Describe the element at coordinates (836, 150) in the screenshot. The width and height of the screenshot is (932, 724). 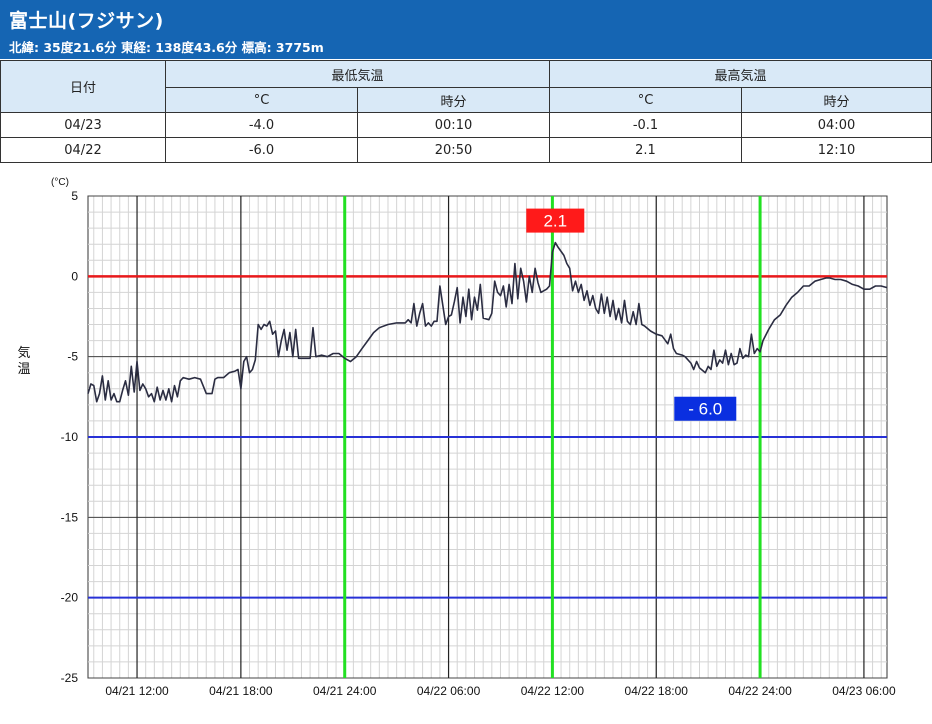
I see `row-max-time: 12:10` at that location.